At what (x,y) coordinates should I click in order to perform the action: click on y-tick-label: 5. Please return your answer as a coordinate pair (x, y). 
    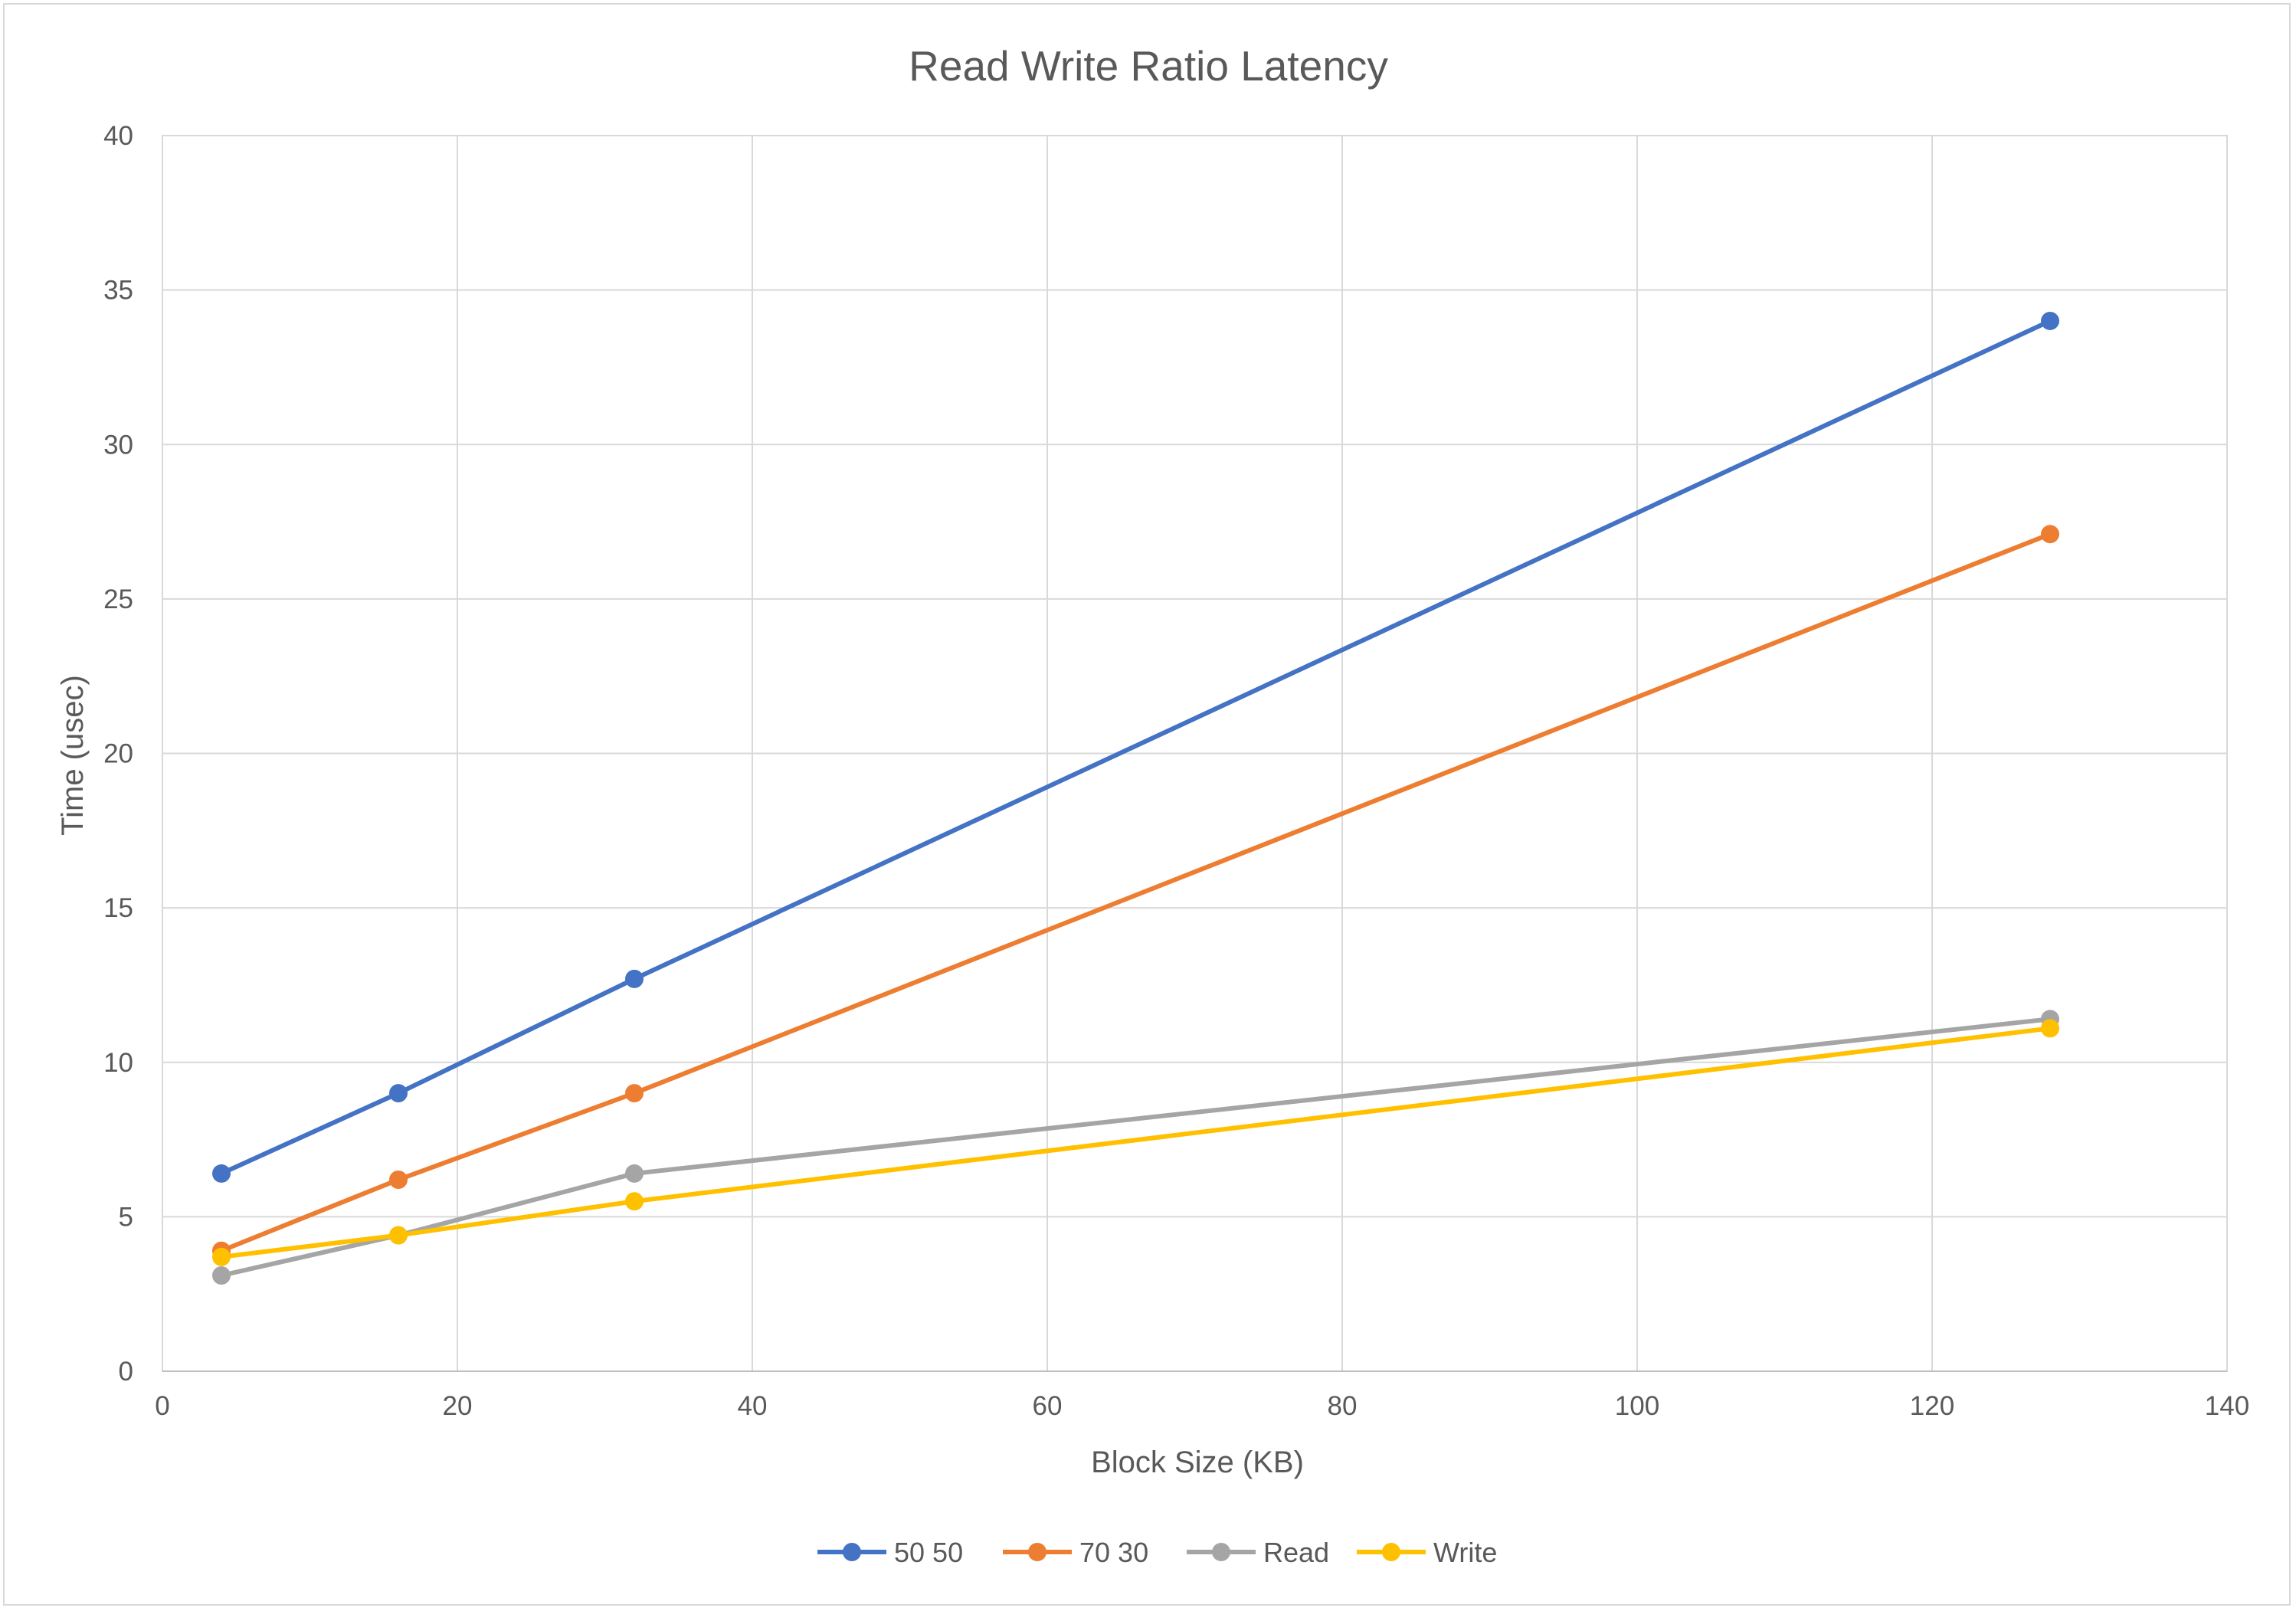
    Looking at the image, I should click on (126, 1217).